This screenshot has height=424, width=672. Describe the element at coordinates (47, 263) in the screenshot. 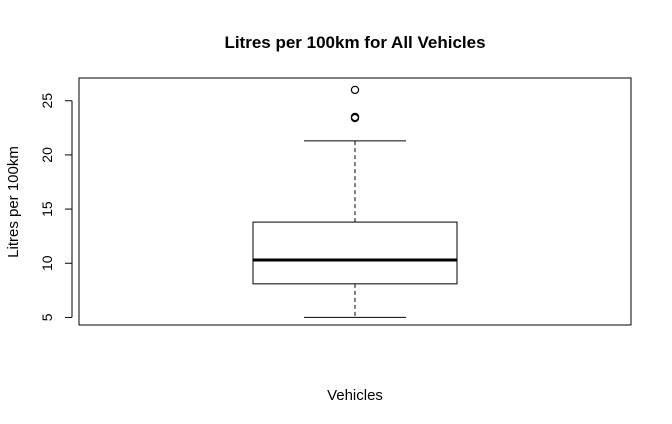

I see `y-tick-label: 10` at that location.